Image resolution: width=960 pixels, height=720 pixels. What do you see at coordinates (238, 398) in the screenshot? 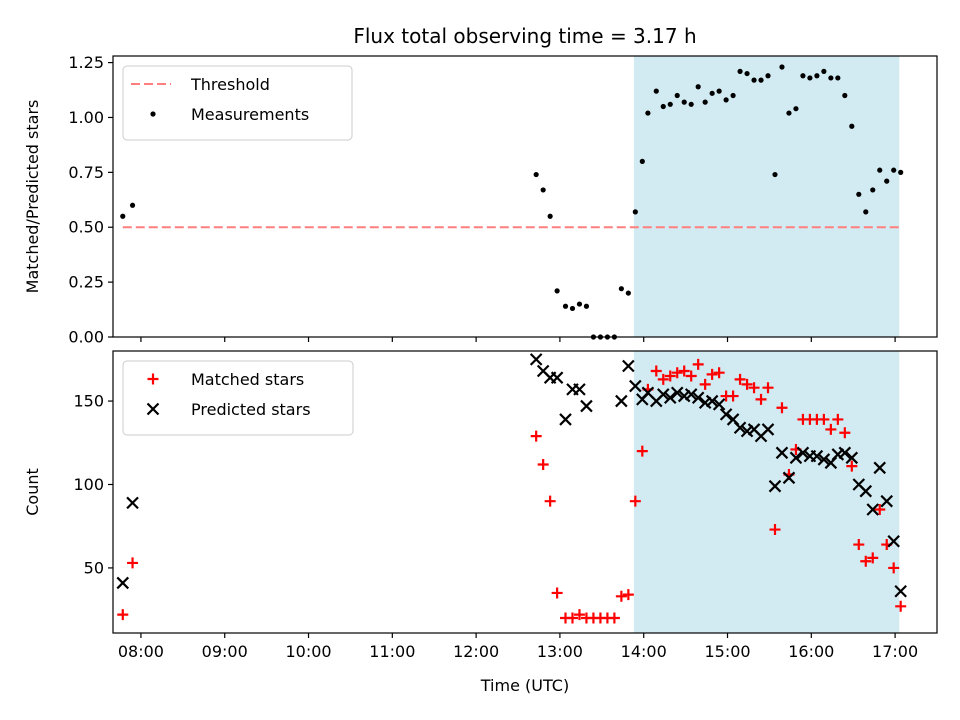
I see `legend: Matched stars Predicted stars` at bounding box center [238, 398].